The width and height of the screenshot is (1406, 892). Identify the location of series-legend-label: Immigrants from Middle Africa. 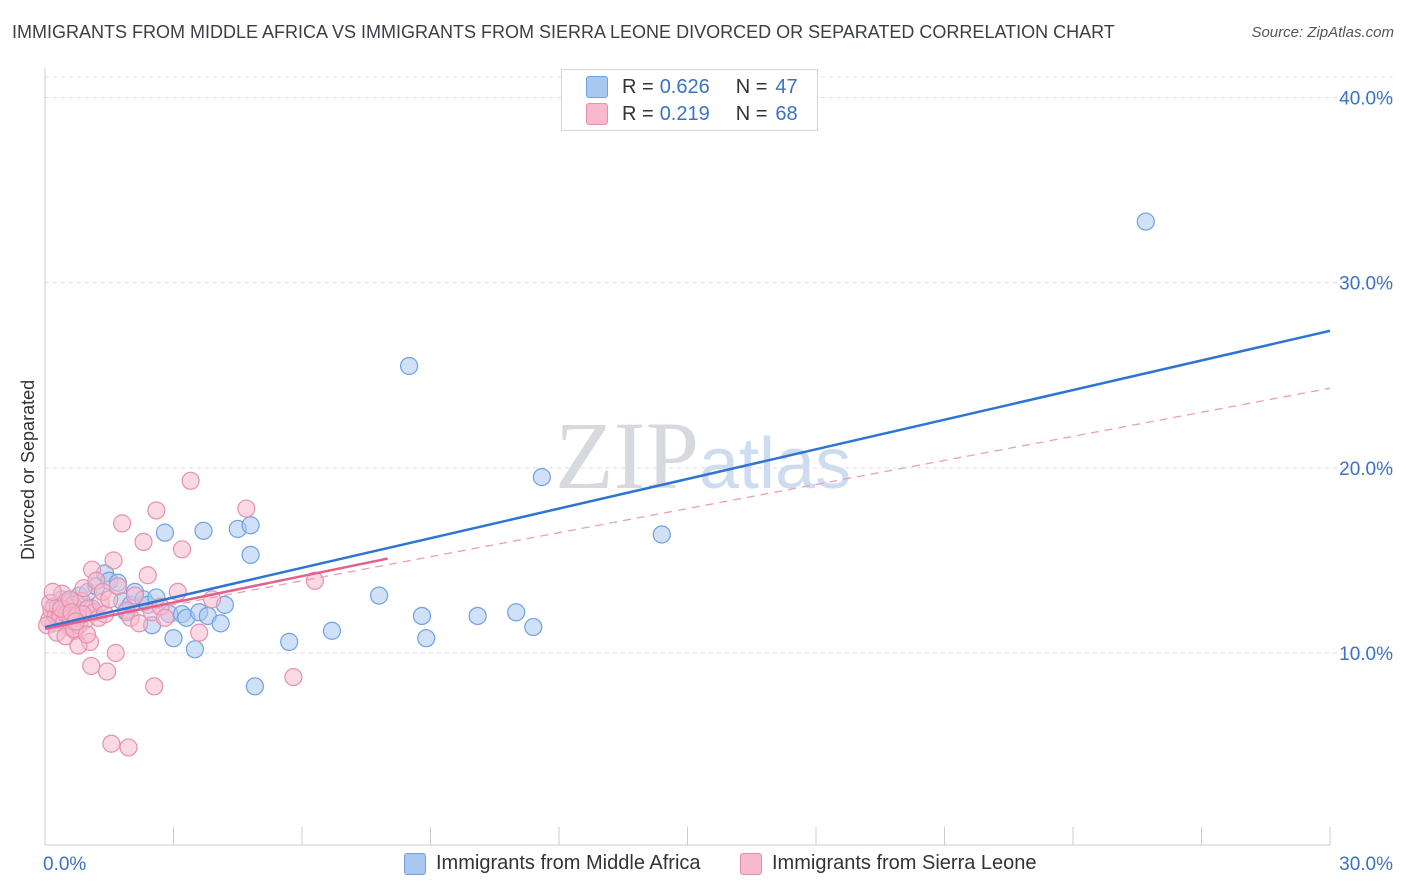
(568, 863).